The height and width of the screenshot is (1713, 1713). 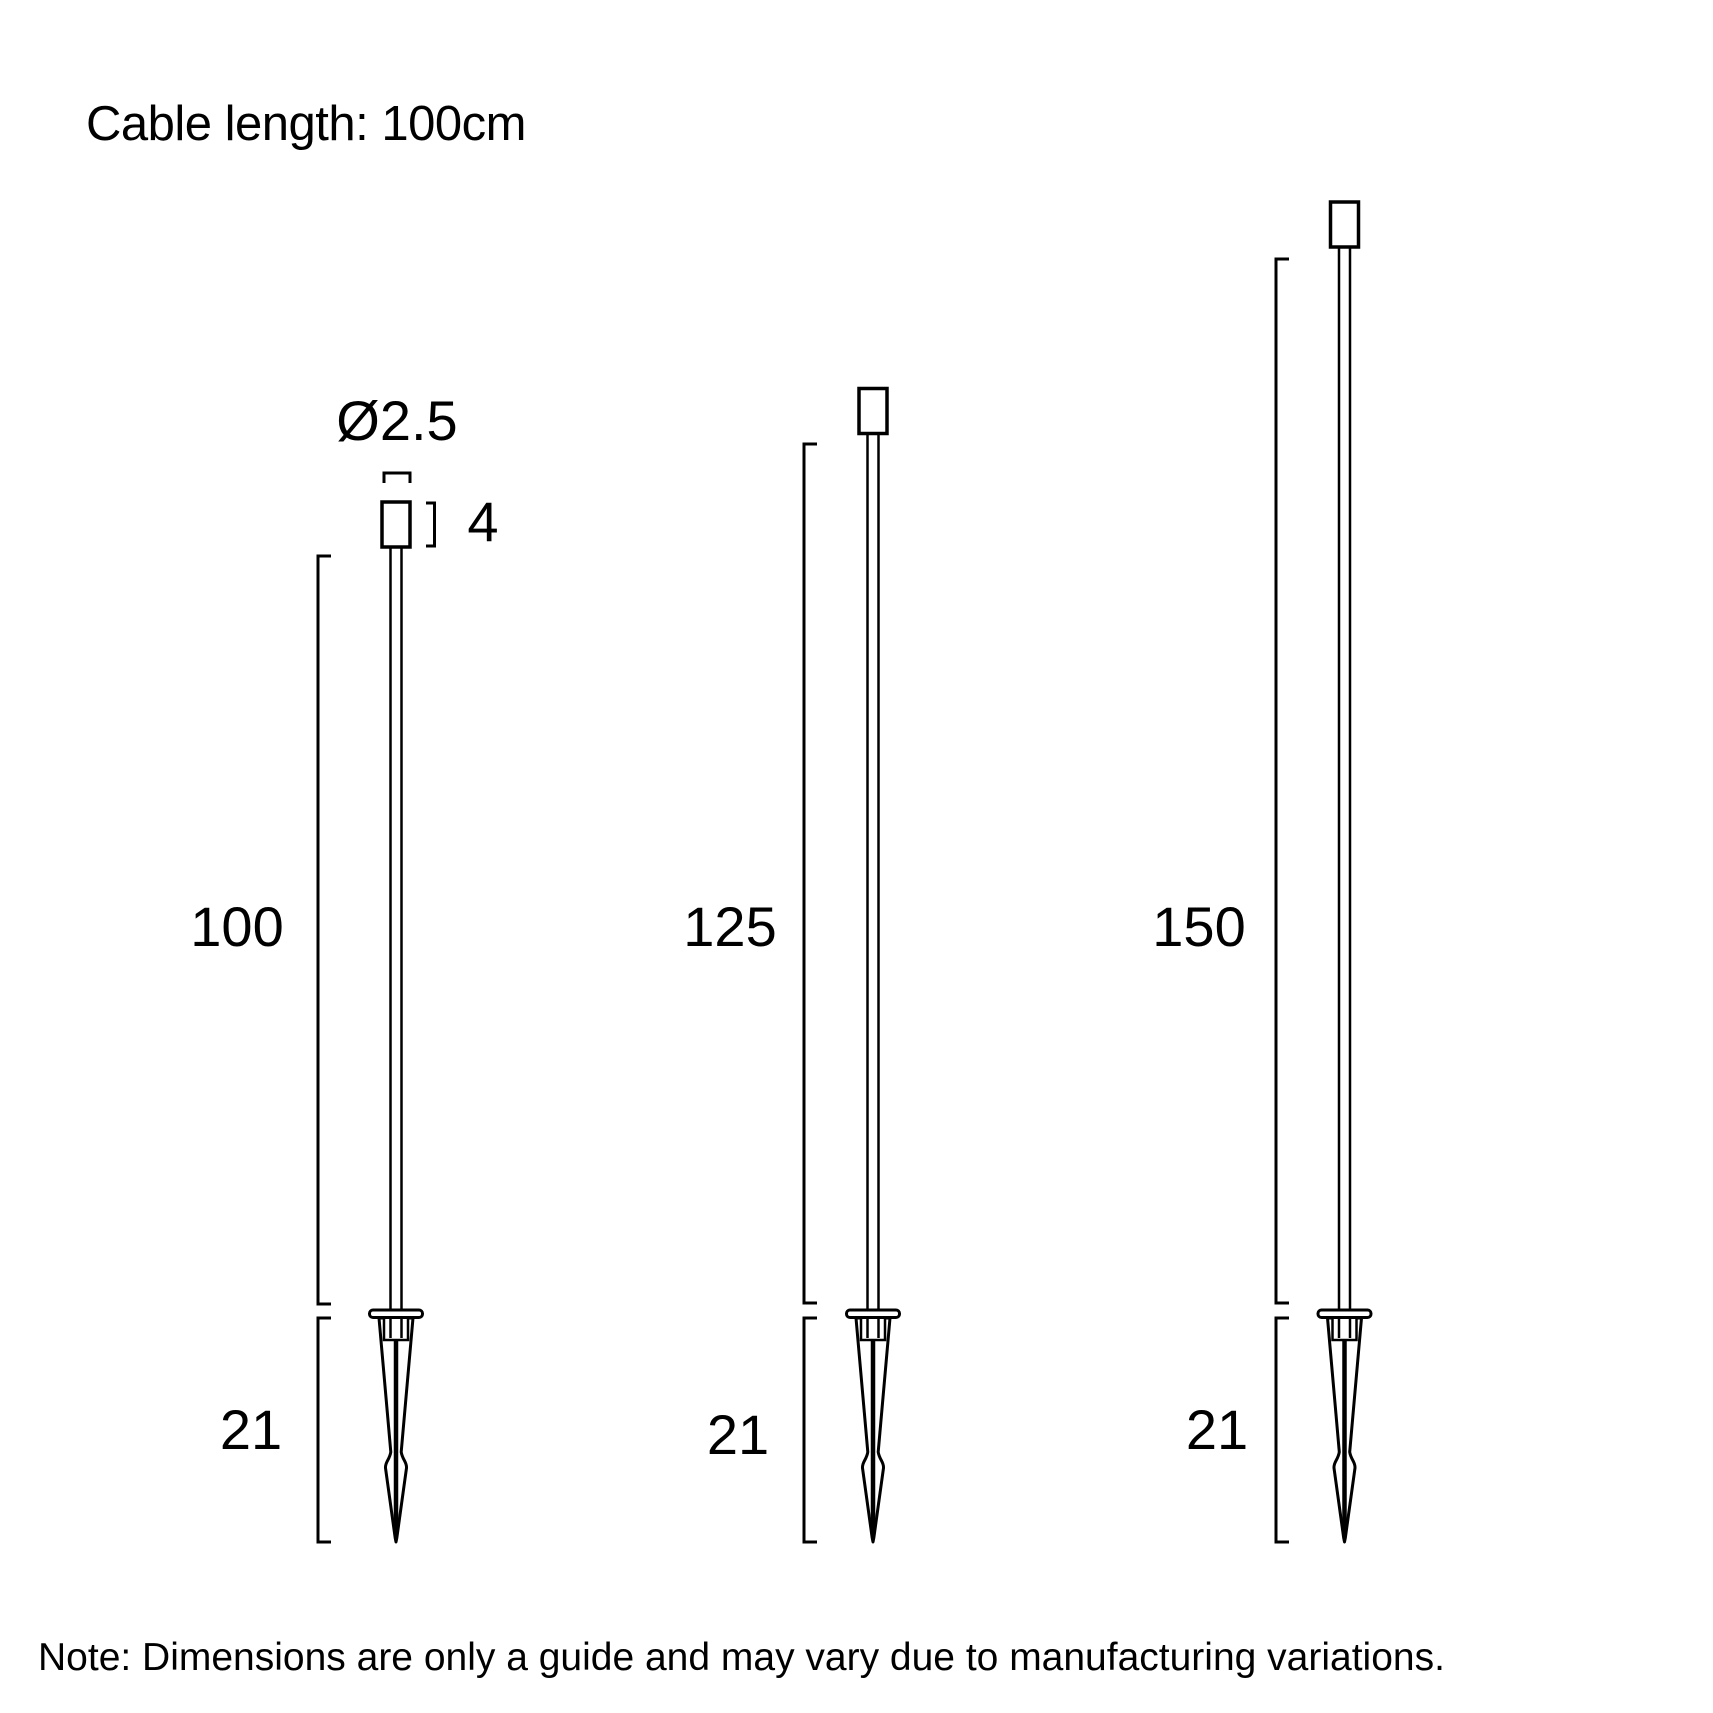 I want to click on height-label-150: 150, so click(x=1199, y=926).